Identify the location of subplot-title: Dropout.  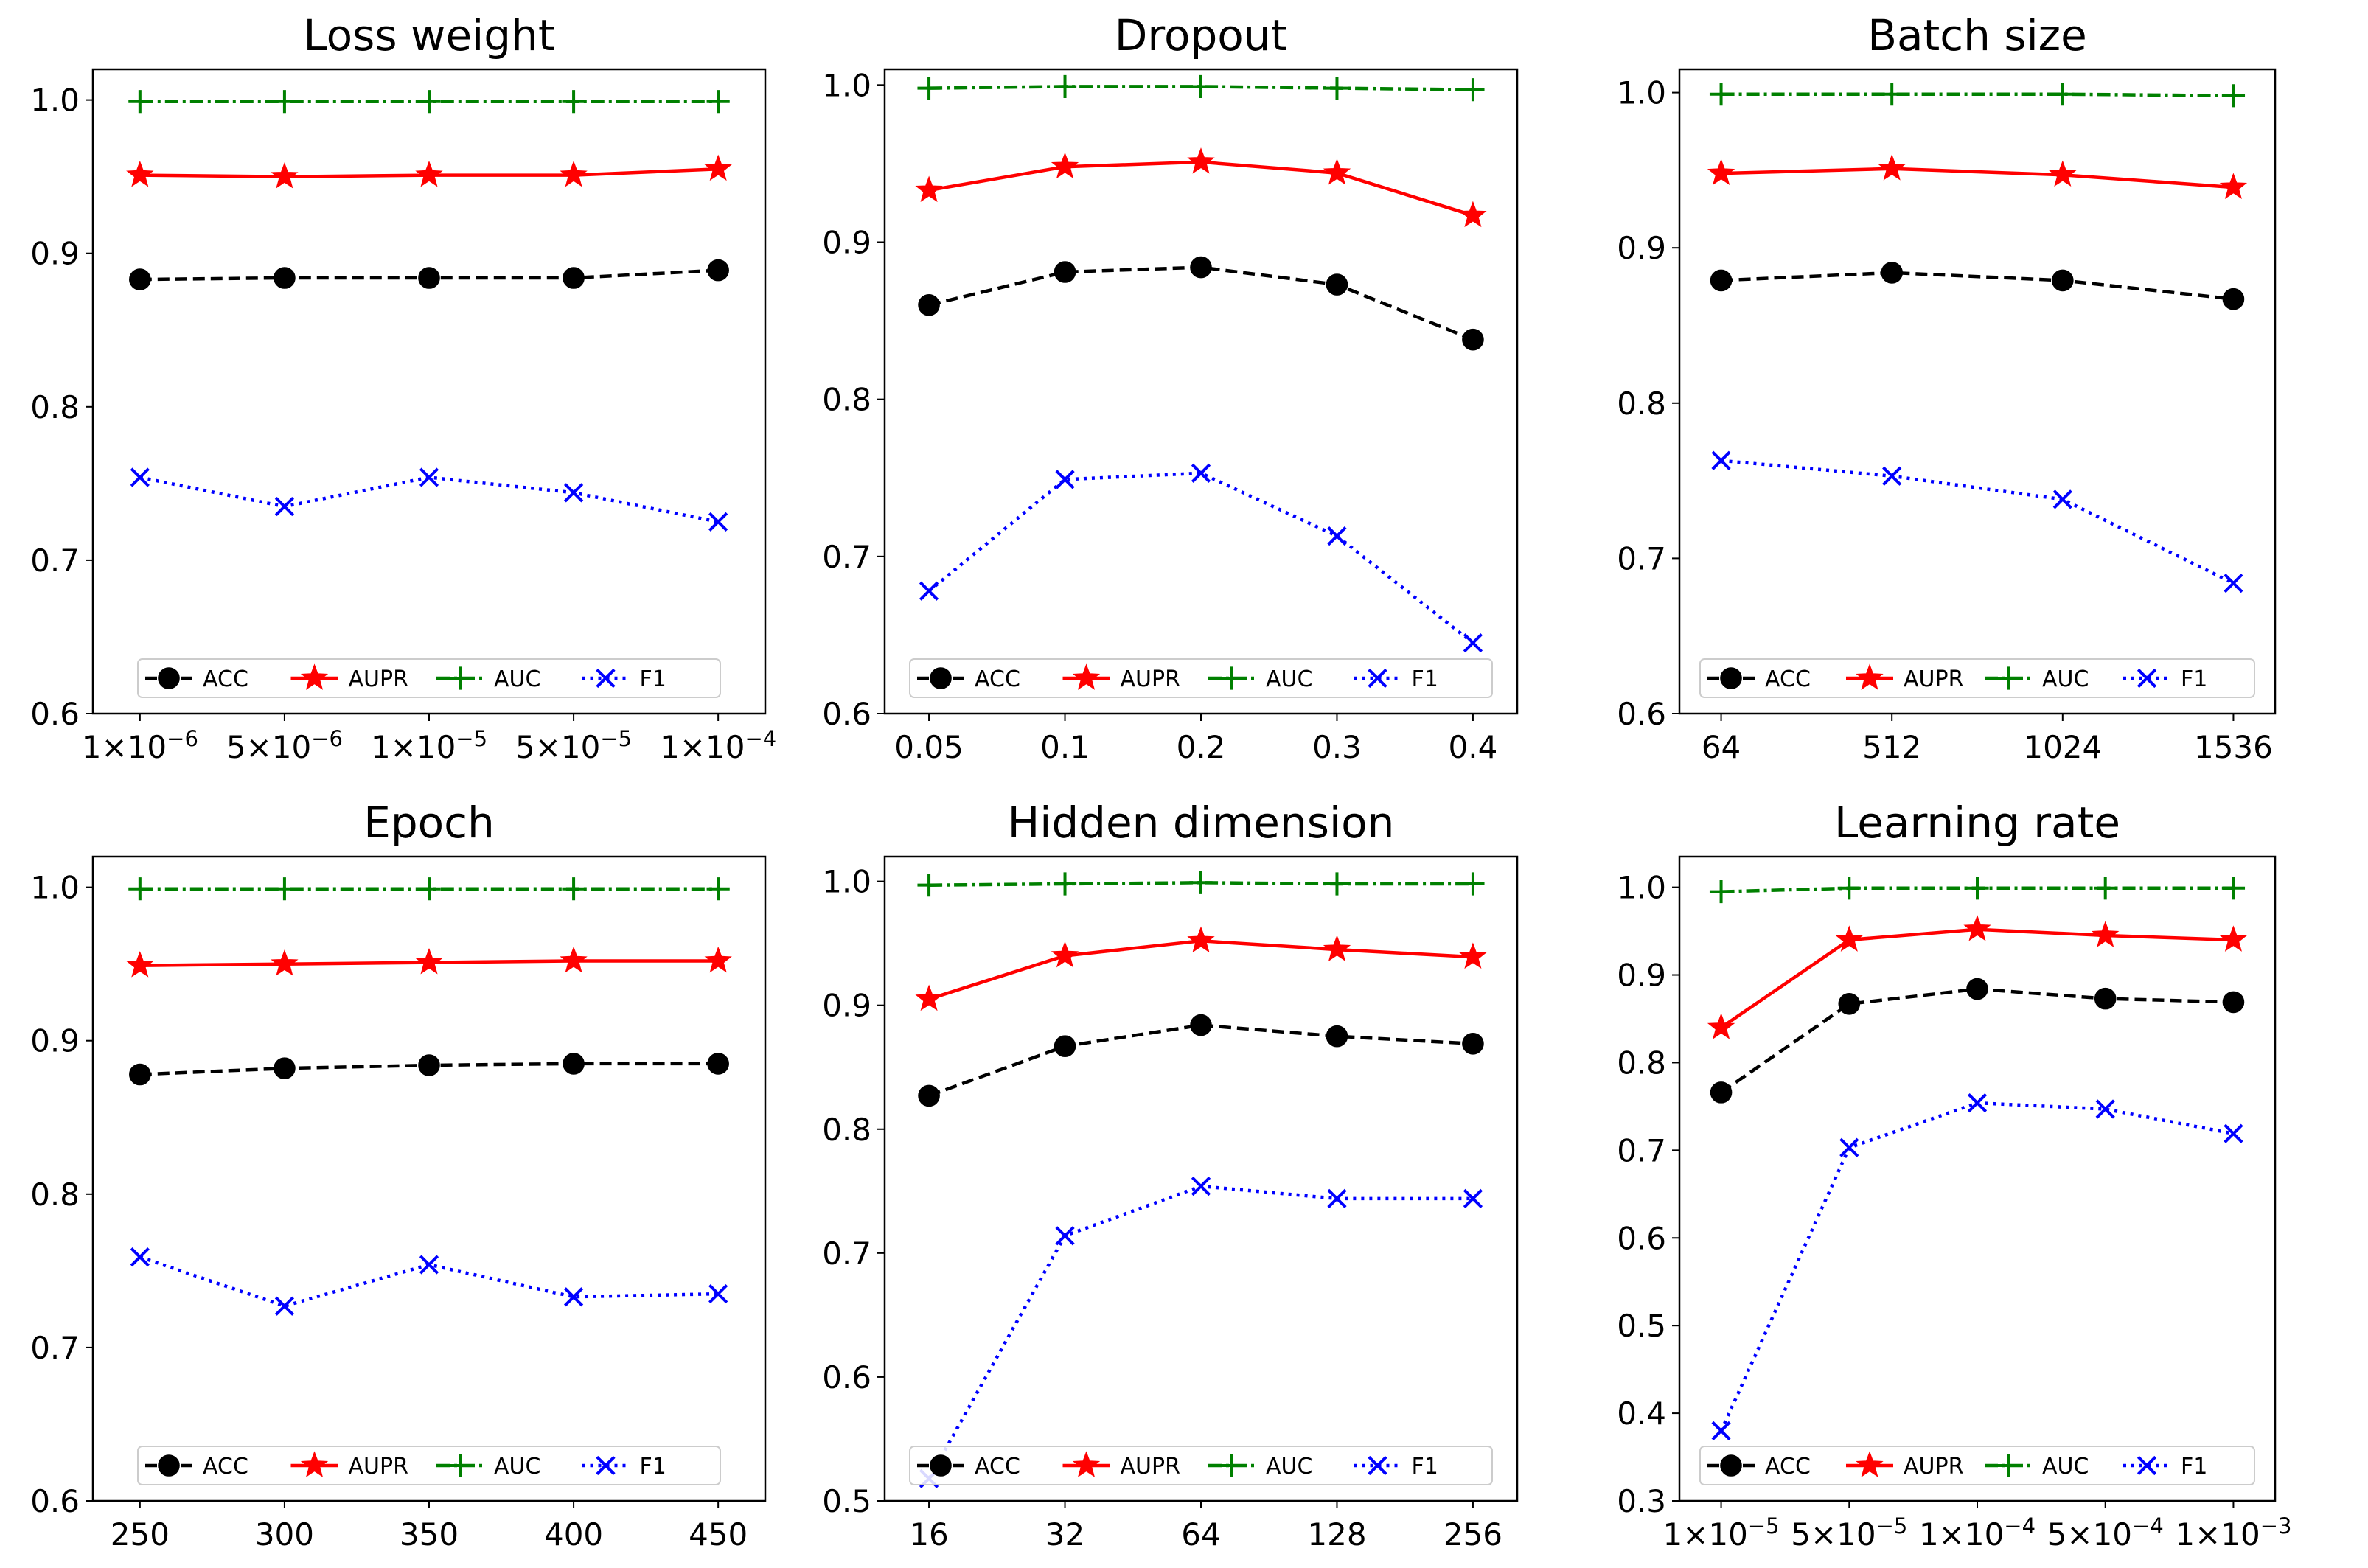
(1201, 35).